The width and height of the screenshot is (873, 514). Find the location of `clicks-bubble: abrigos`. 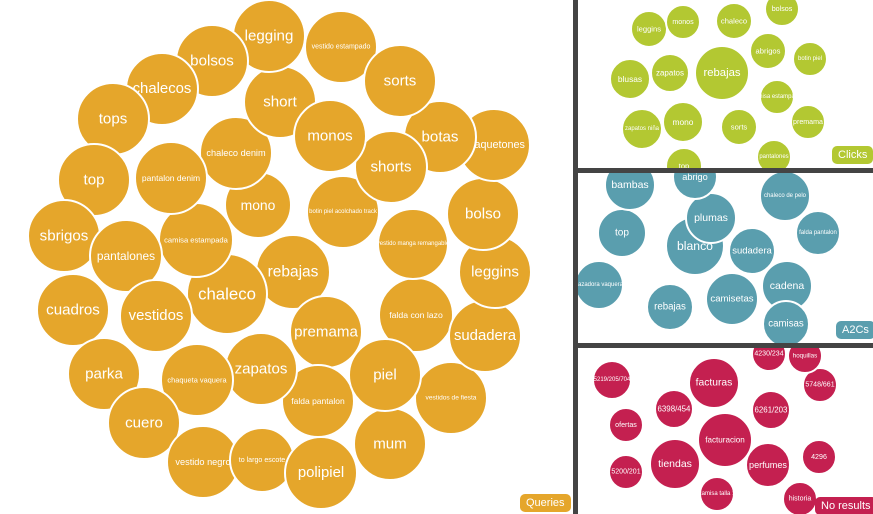

clicks-bubble: abrigos is located at coordinates (768, 51).